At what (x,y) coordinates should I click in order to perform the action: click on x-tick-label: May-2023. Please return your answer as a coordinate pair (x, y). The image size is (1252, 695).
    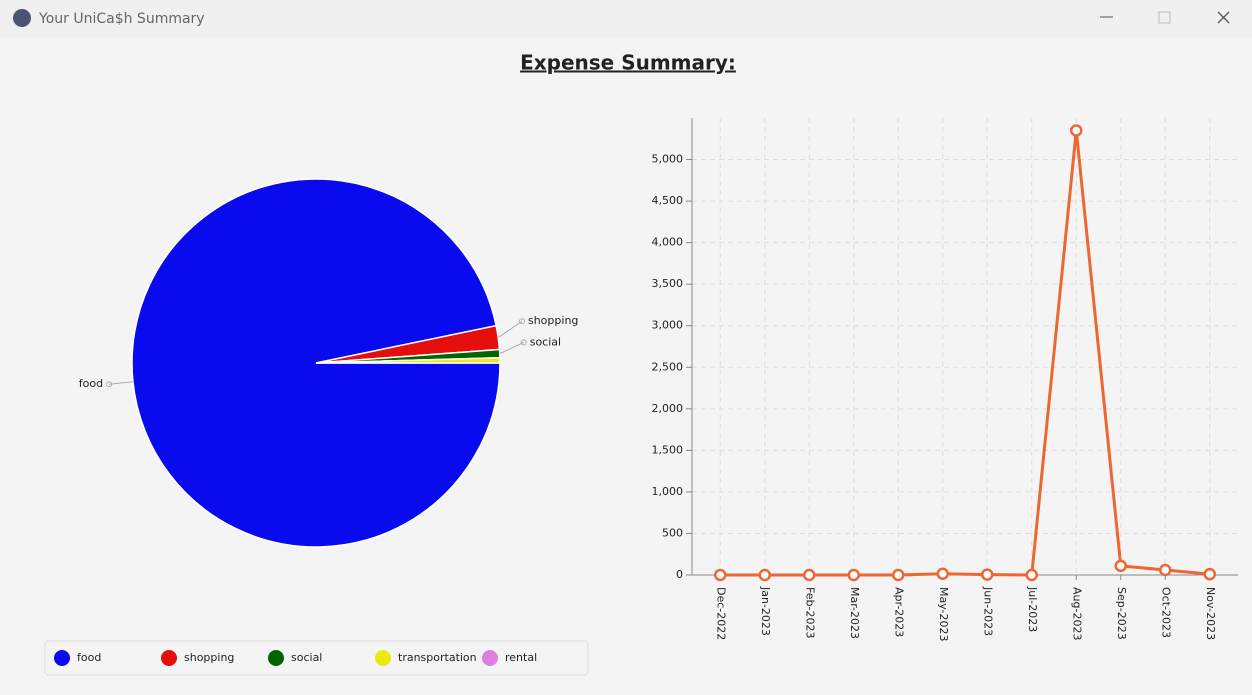
    Looking at the image, I should click on (943, 614).